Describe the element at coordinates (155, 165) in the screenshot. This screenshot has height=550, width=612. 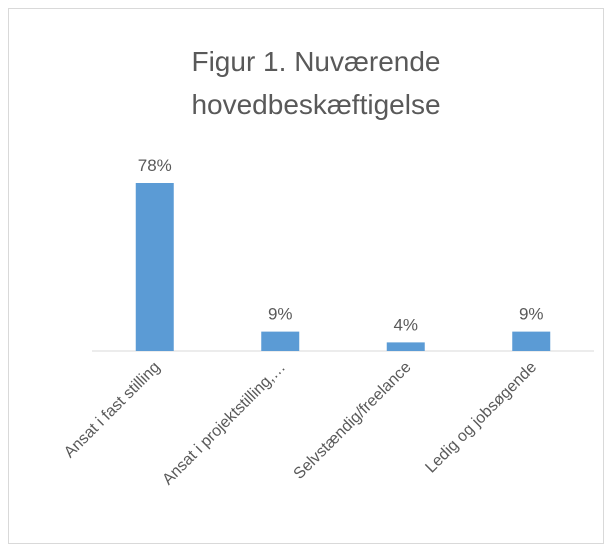
I see `data-label: 78%` at that location.